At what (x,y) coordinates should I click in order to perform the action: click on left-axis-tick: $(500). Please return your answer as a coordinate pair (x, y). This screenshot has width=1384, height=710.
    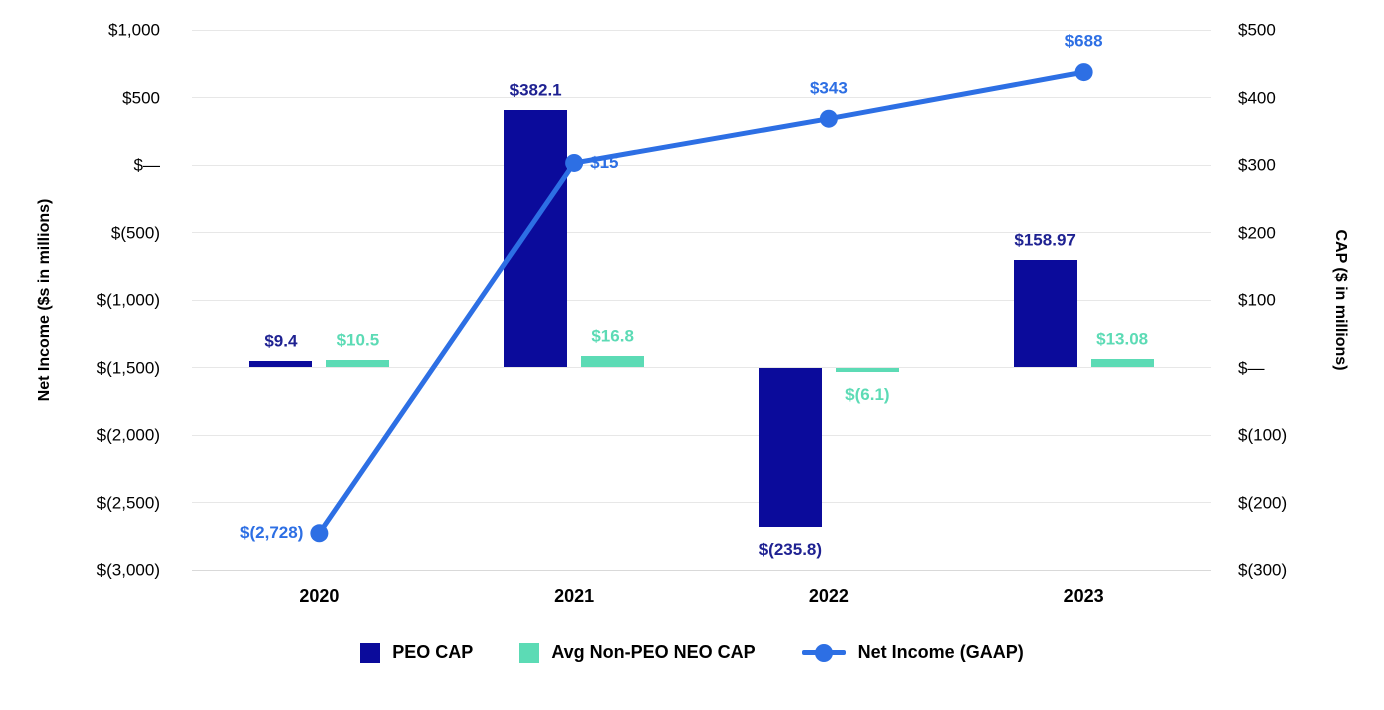
    Looking at the image, I should click on (135, 232).